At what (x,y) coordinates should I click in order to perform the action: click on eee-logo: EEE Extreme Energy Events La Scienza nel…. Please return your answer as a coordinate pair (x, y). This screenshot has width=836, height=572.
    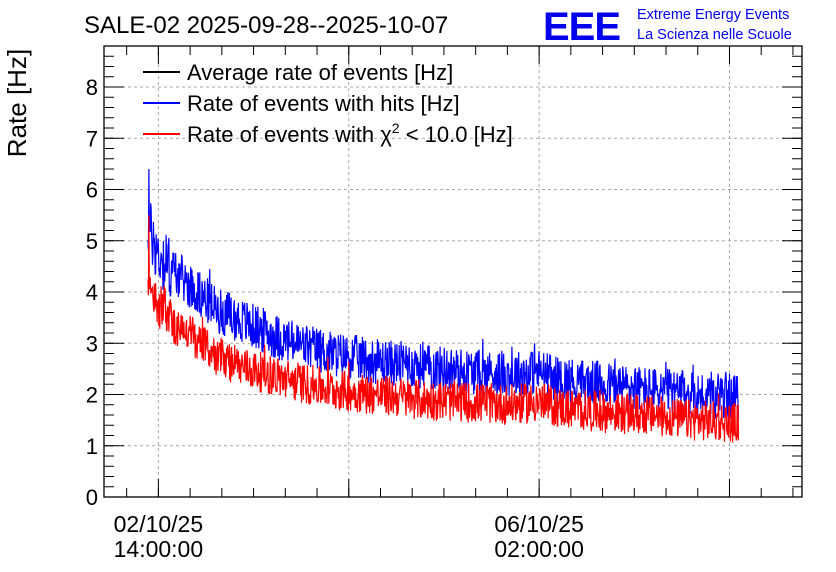
    Looking at the image, I should click on (667, 27).